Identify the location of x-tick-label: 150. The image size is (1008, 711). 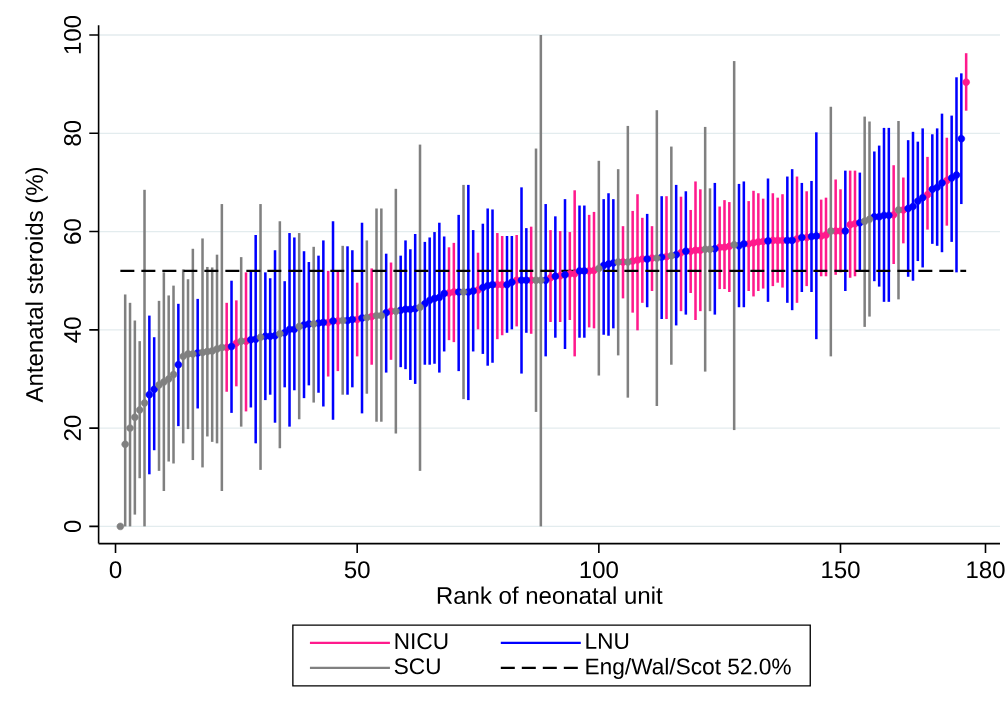
(841, 570).